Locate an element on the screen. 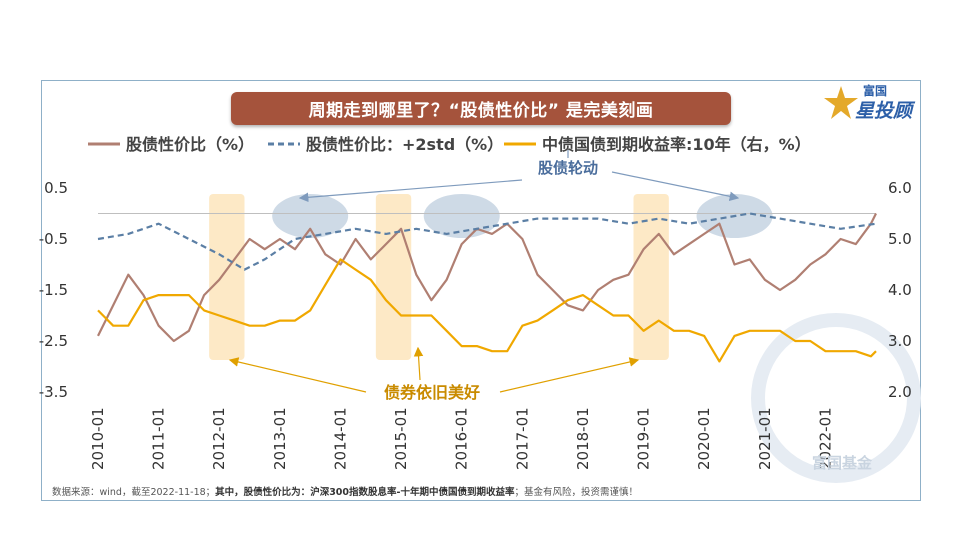  x-tick: 2022-01 is located at coordinates (825, 438).